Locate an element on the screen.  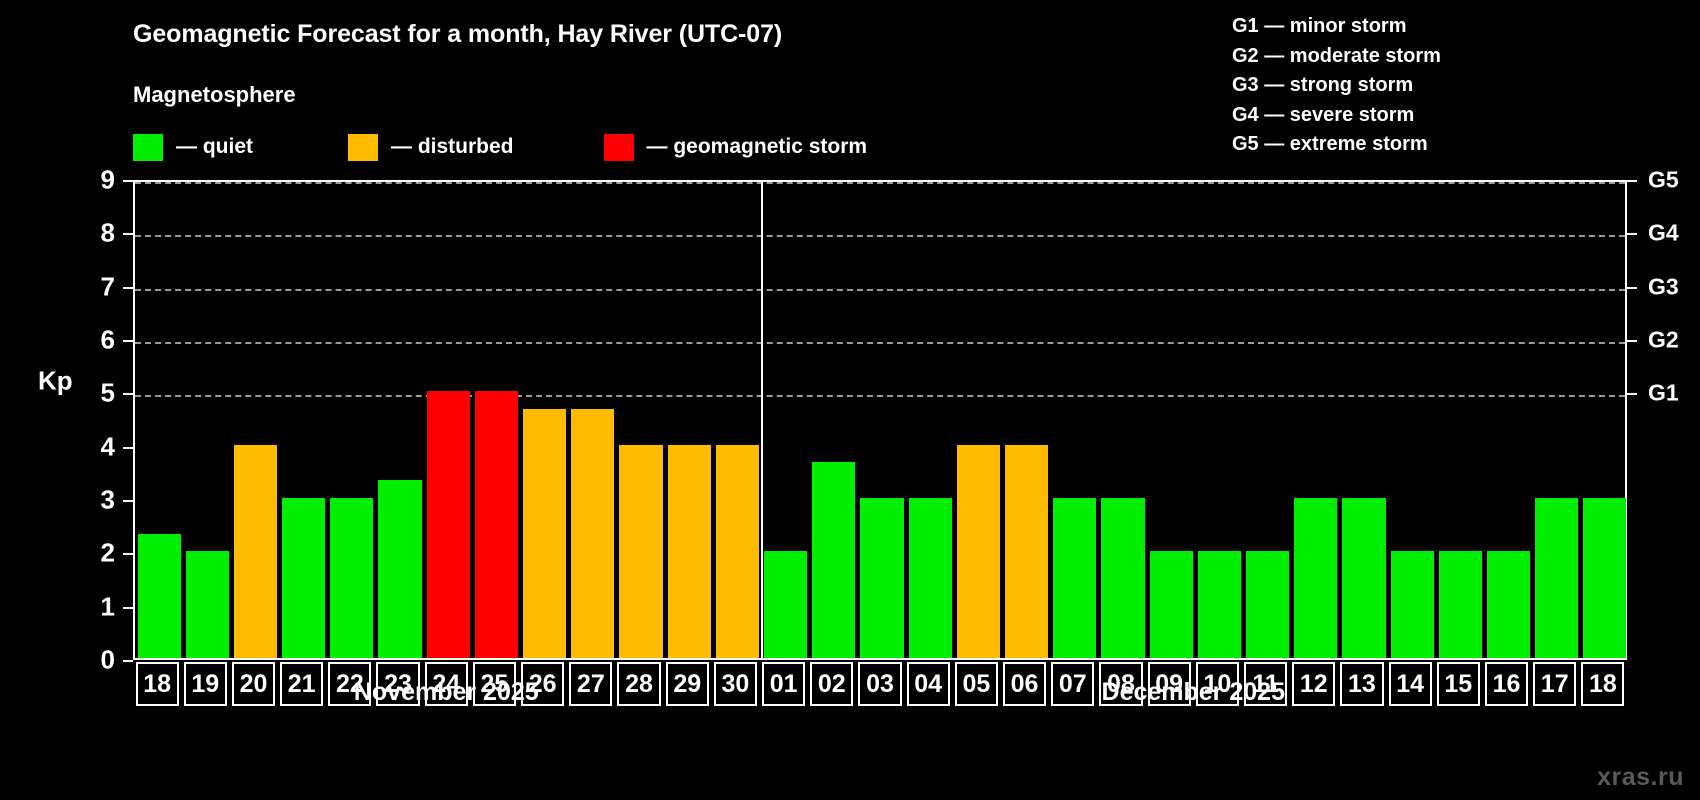
g-legend-row-4: G4 — severe storm is located at coordinates (1323, 114).